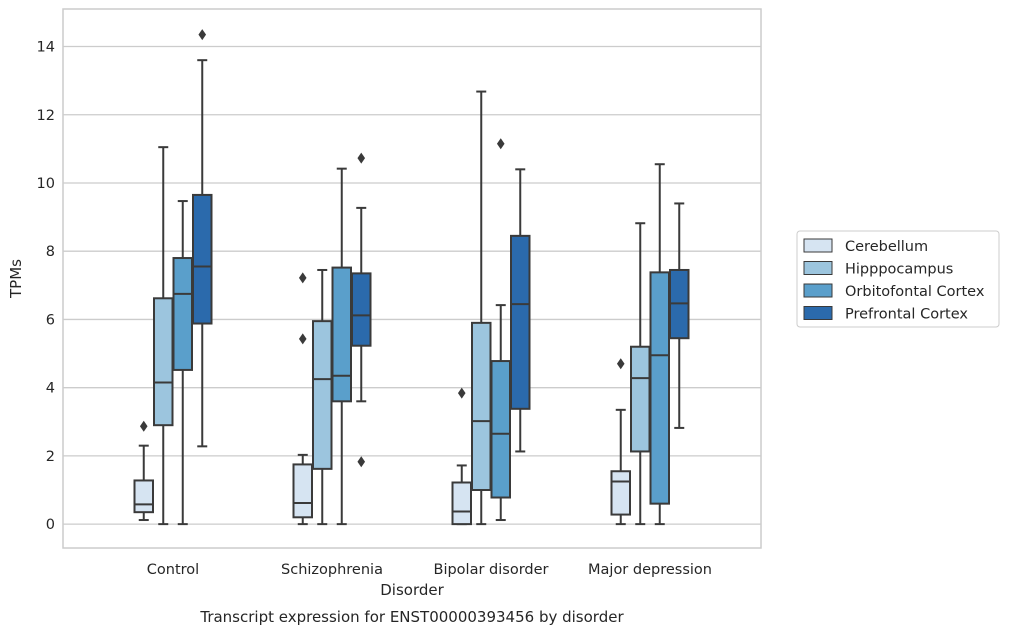 This screenshot has width=1009, height=634. I want to click on legend-label: Orbitofontal Cortex, so click(915, 292).